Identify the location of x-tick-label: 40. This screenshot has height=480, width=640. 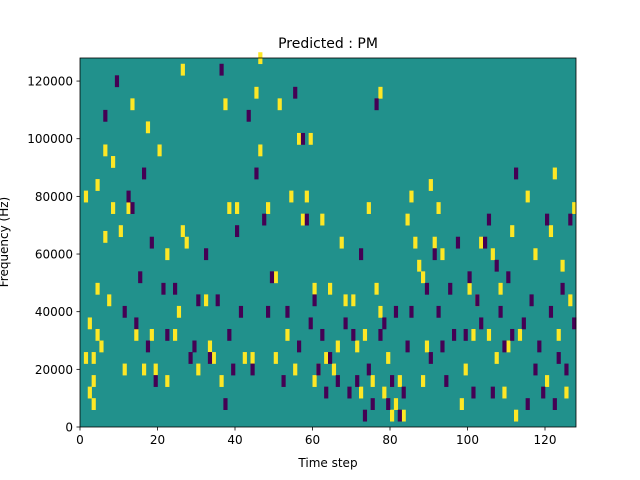
(234, 440).